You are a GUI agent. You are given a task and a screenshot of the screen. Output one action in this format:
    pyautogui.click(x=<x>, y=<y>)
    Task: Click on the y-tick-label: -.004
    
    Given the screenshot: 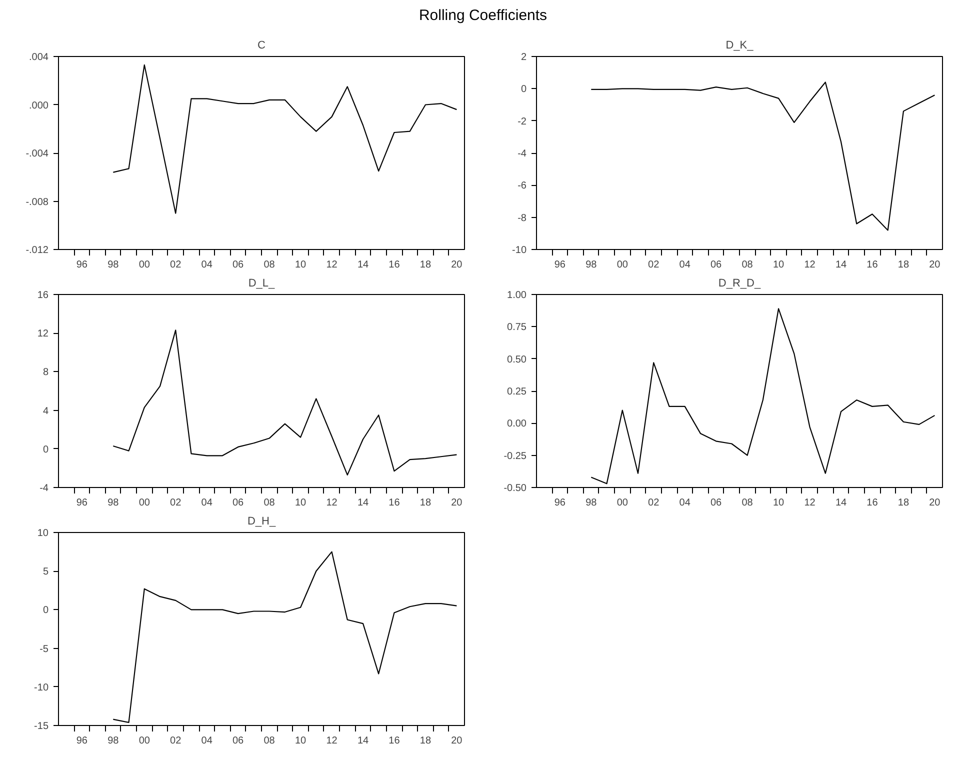 What is the action you would take?
    pyautogui.click(x=37, y=154)
    